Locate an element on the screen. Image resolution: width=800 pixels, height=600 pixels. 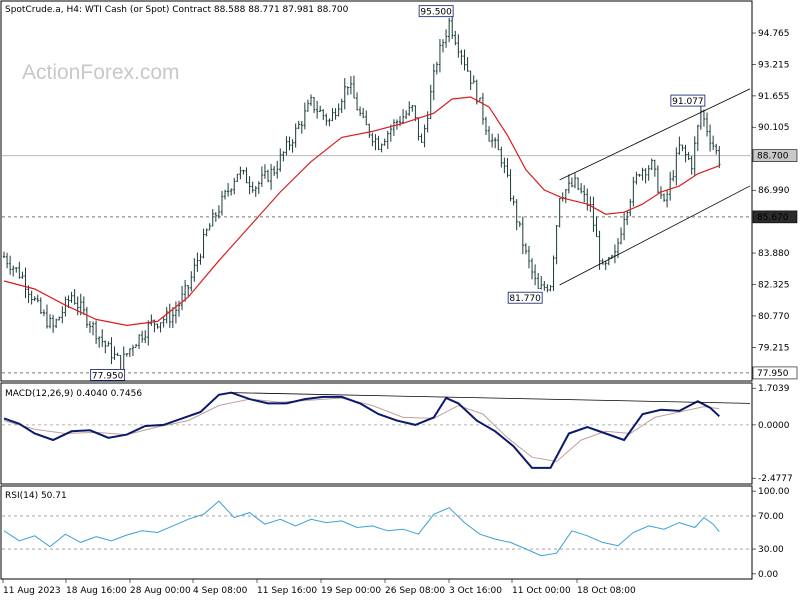
x-tick-label-3: 4 Sep 08:00 is located at coordinates (220, 591).